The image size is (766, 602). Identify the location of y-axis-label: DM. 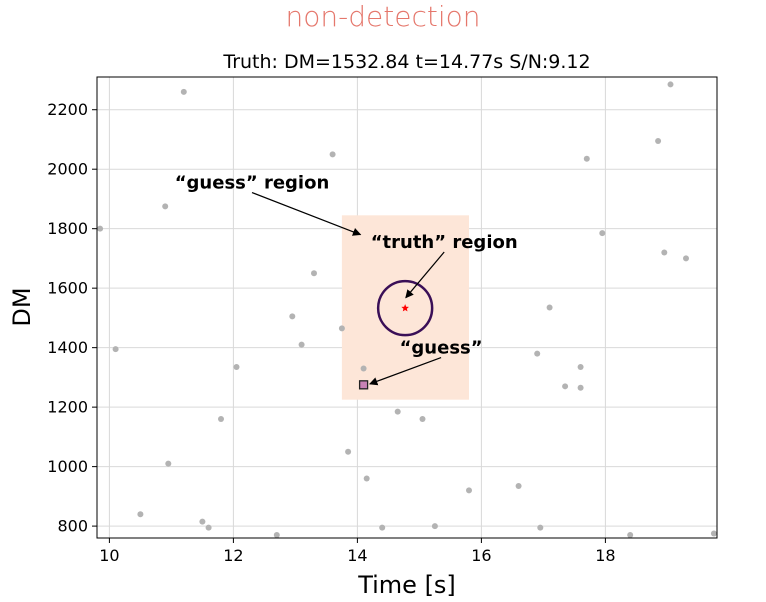
(22, 306).